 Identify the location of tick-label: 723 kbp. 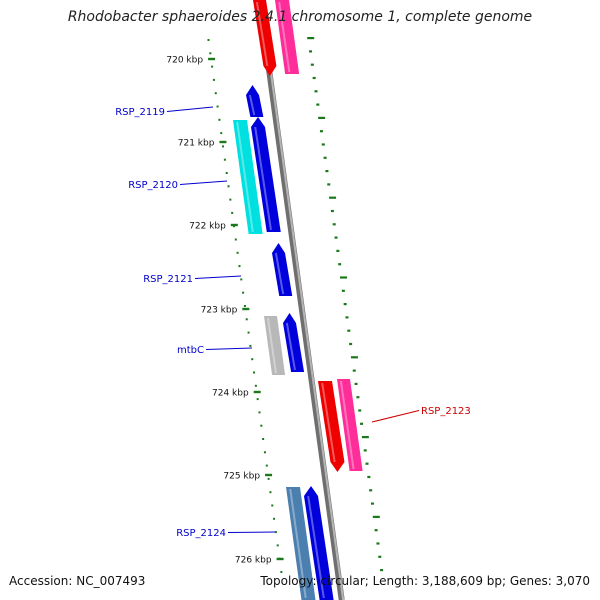
(219, 311).